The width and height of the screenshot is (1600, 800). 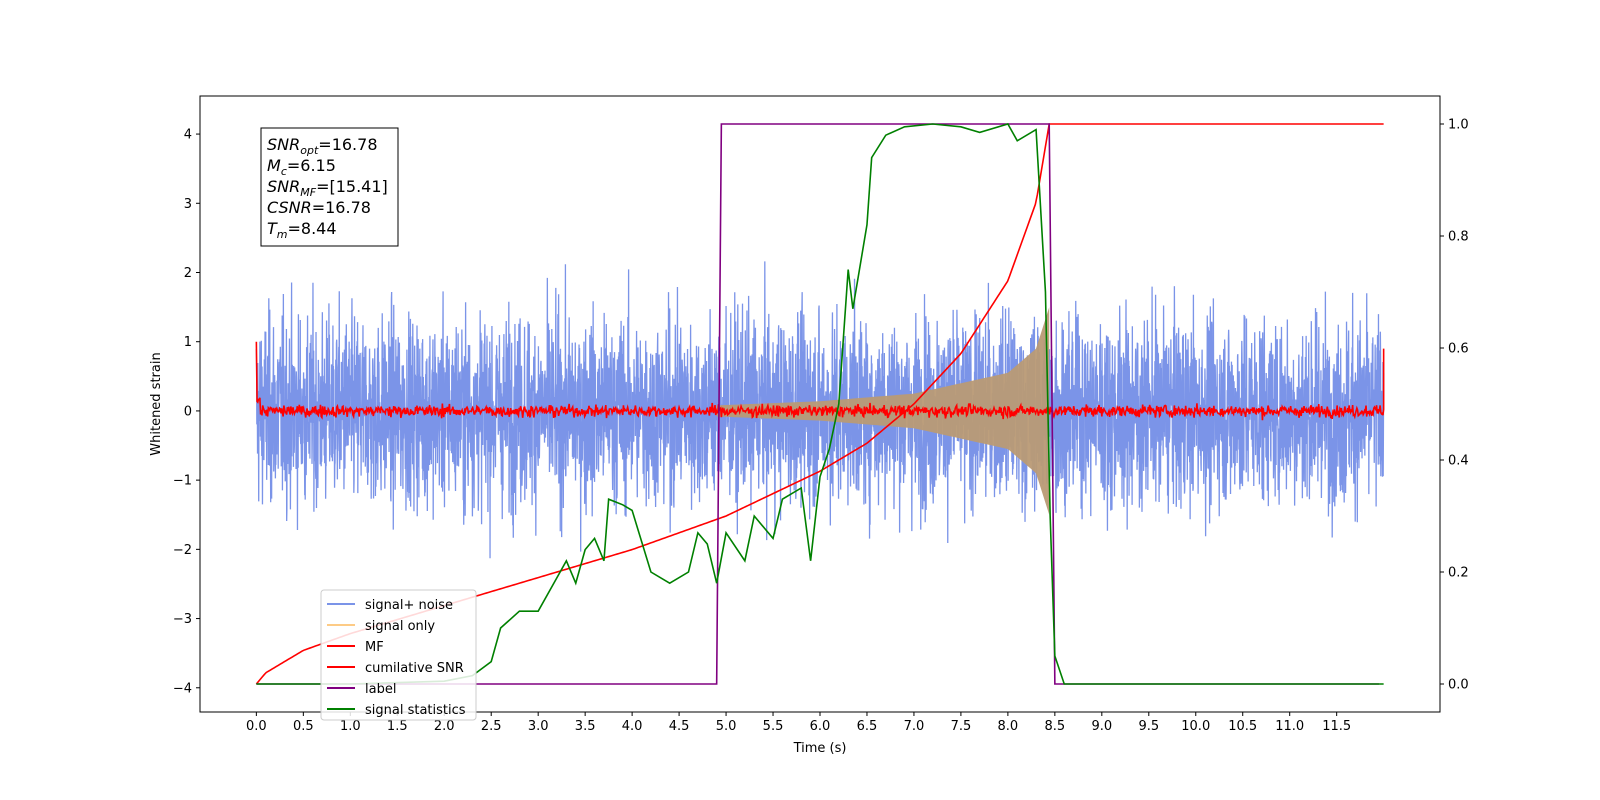 I want to click on y2-tick-label: 1.0, so click(x=1458, y=125).